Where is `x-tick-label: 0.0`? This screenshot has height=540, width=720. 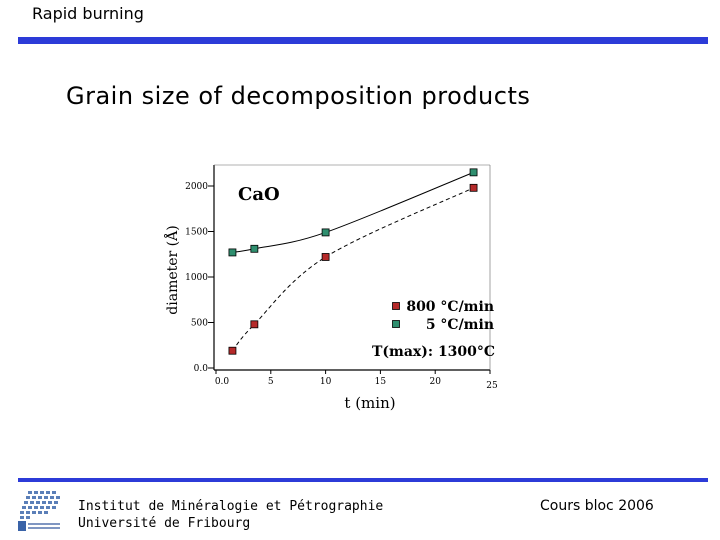
x-tick-label: 0.0 is located at coordinates (222, 382).